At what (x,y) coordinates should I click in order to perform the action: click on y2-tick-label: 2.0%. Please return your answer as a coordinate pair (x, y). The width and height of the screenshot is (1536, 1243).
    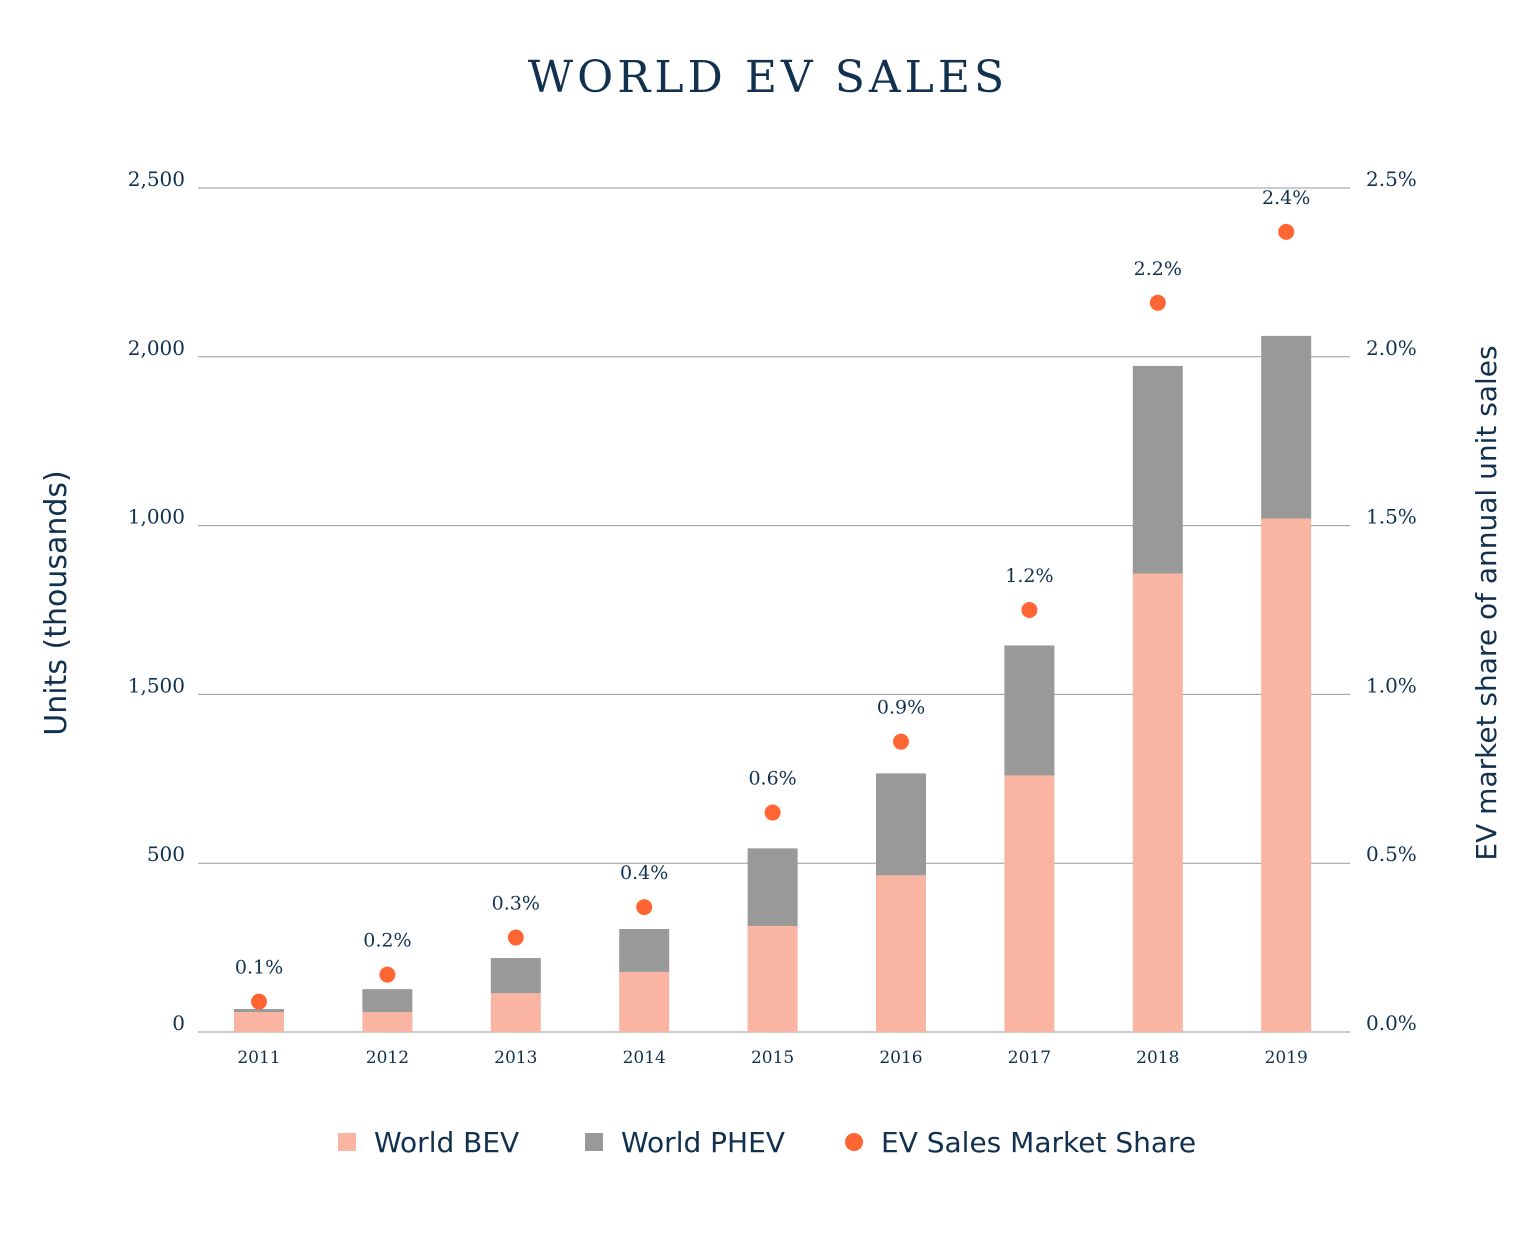
    Looking at the image, I should click on (1391, 348).